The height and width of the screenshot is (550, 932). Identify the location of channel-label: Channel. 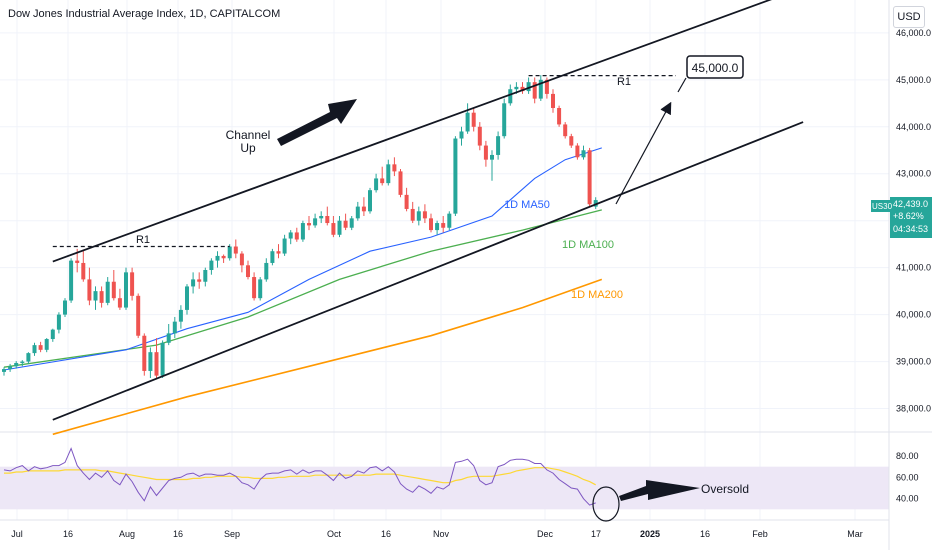
(248, 135).